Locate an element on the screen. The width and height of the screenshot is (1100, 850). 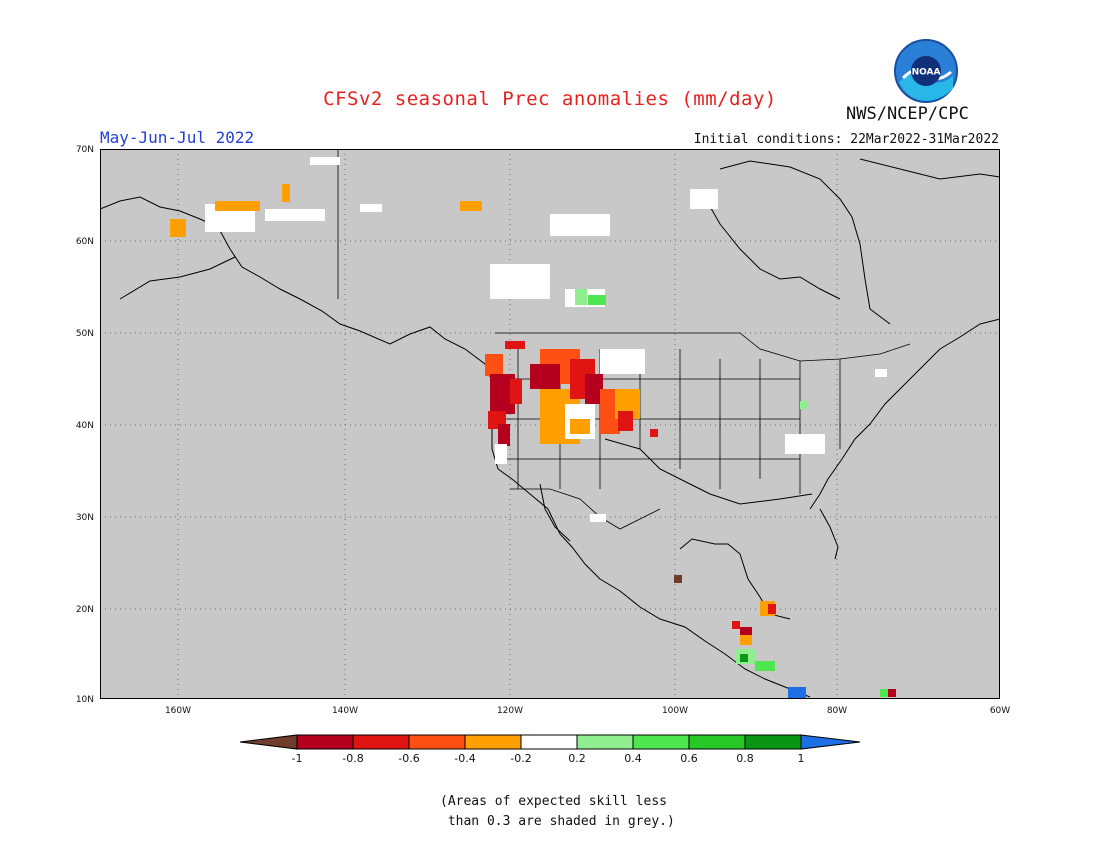
colorbar-label: 0.8 is located at coordinates (745, 758).